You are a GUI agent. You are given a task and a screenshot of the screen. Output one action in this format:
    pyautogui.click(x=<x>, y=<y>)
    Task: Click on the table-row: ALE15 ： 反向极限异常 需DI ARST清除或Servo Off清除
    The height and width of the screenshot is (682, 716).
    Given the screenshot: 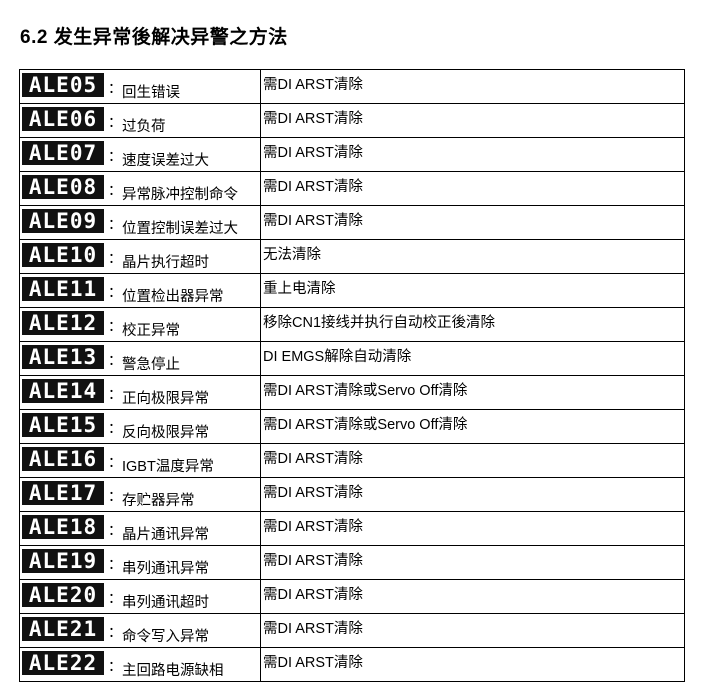 What is the action you would take?
    pyautogui.click(x=352, y=426)
    